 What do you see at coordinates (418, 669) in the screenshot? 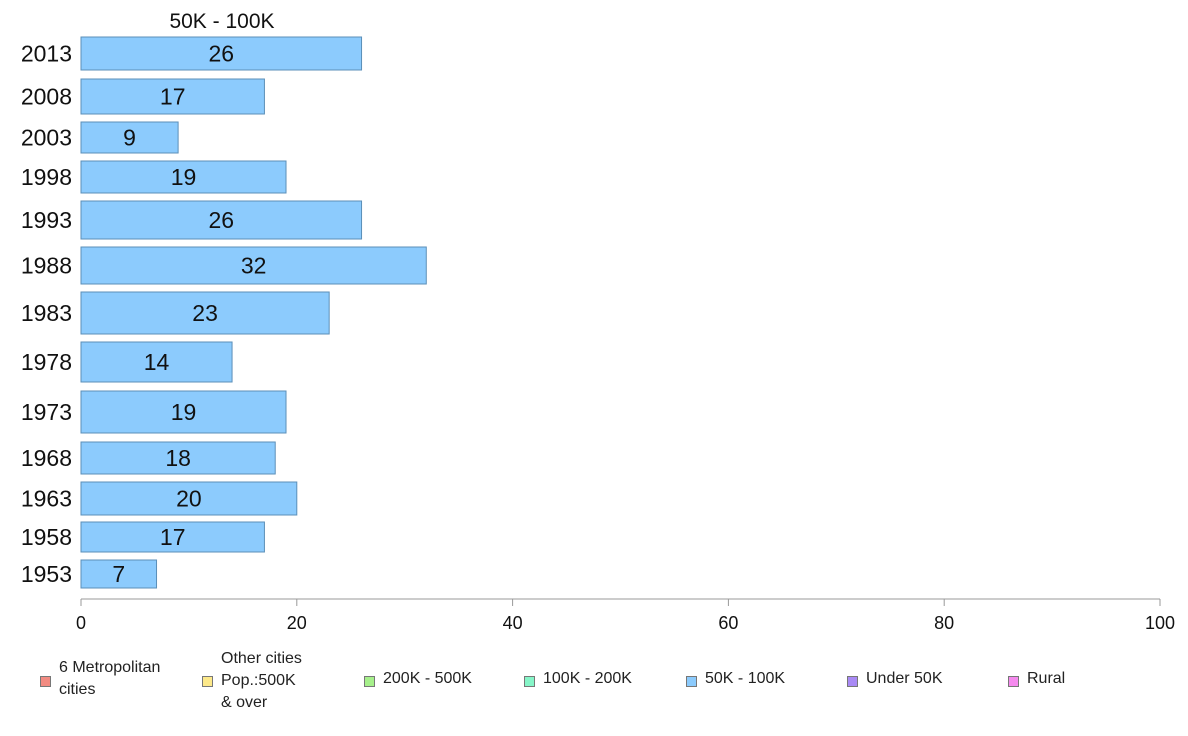
I see `legend-item: 200K - 500K` at bounding box center [418, 669].